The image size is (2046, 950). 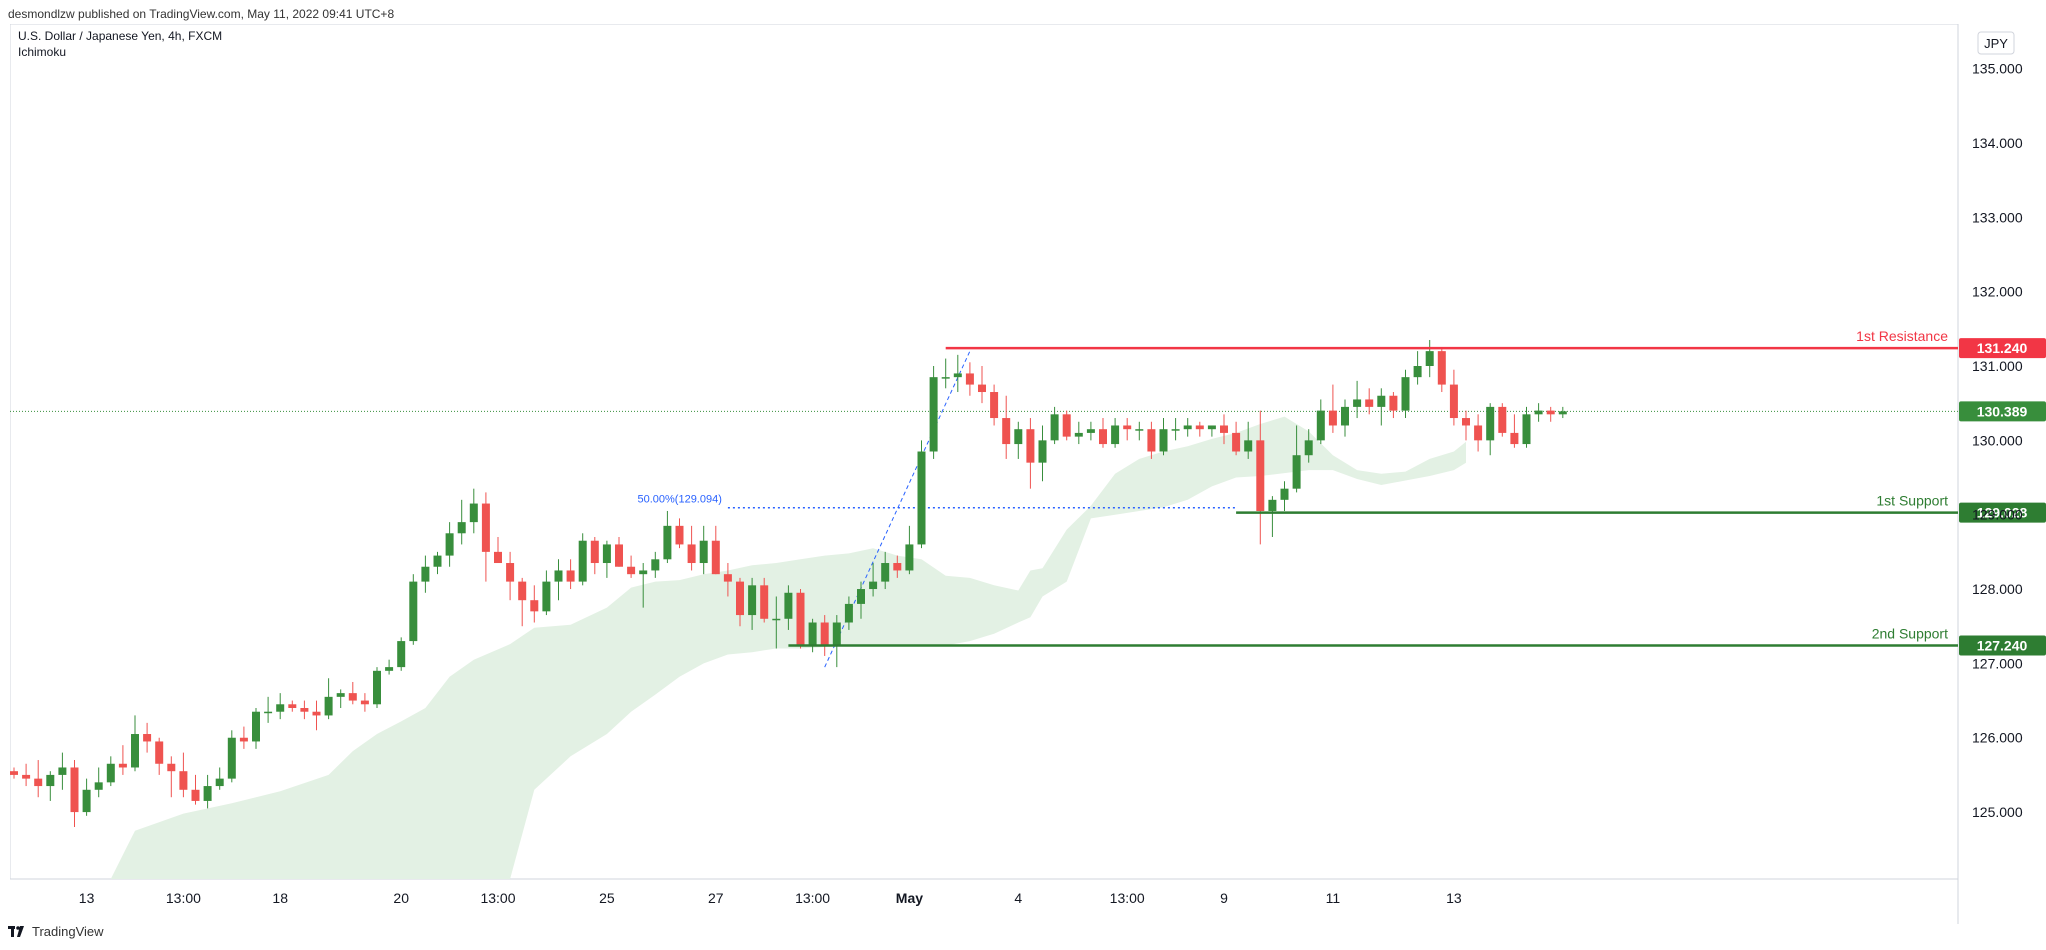 I want to click on price-tick-label: 133.000, so click(x=1997, y=217).